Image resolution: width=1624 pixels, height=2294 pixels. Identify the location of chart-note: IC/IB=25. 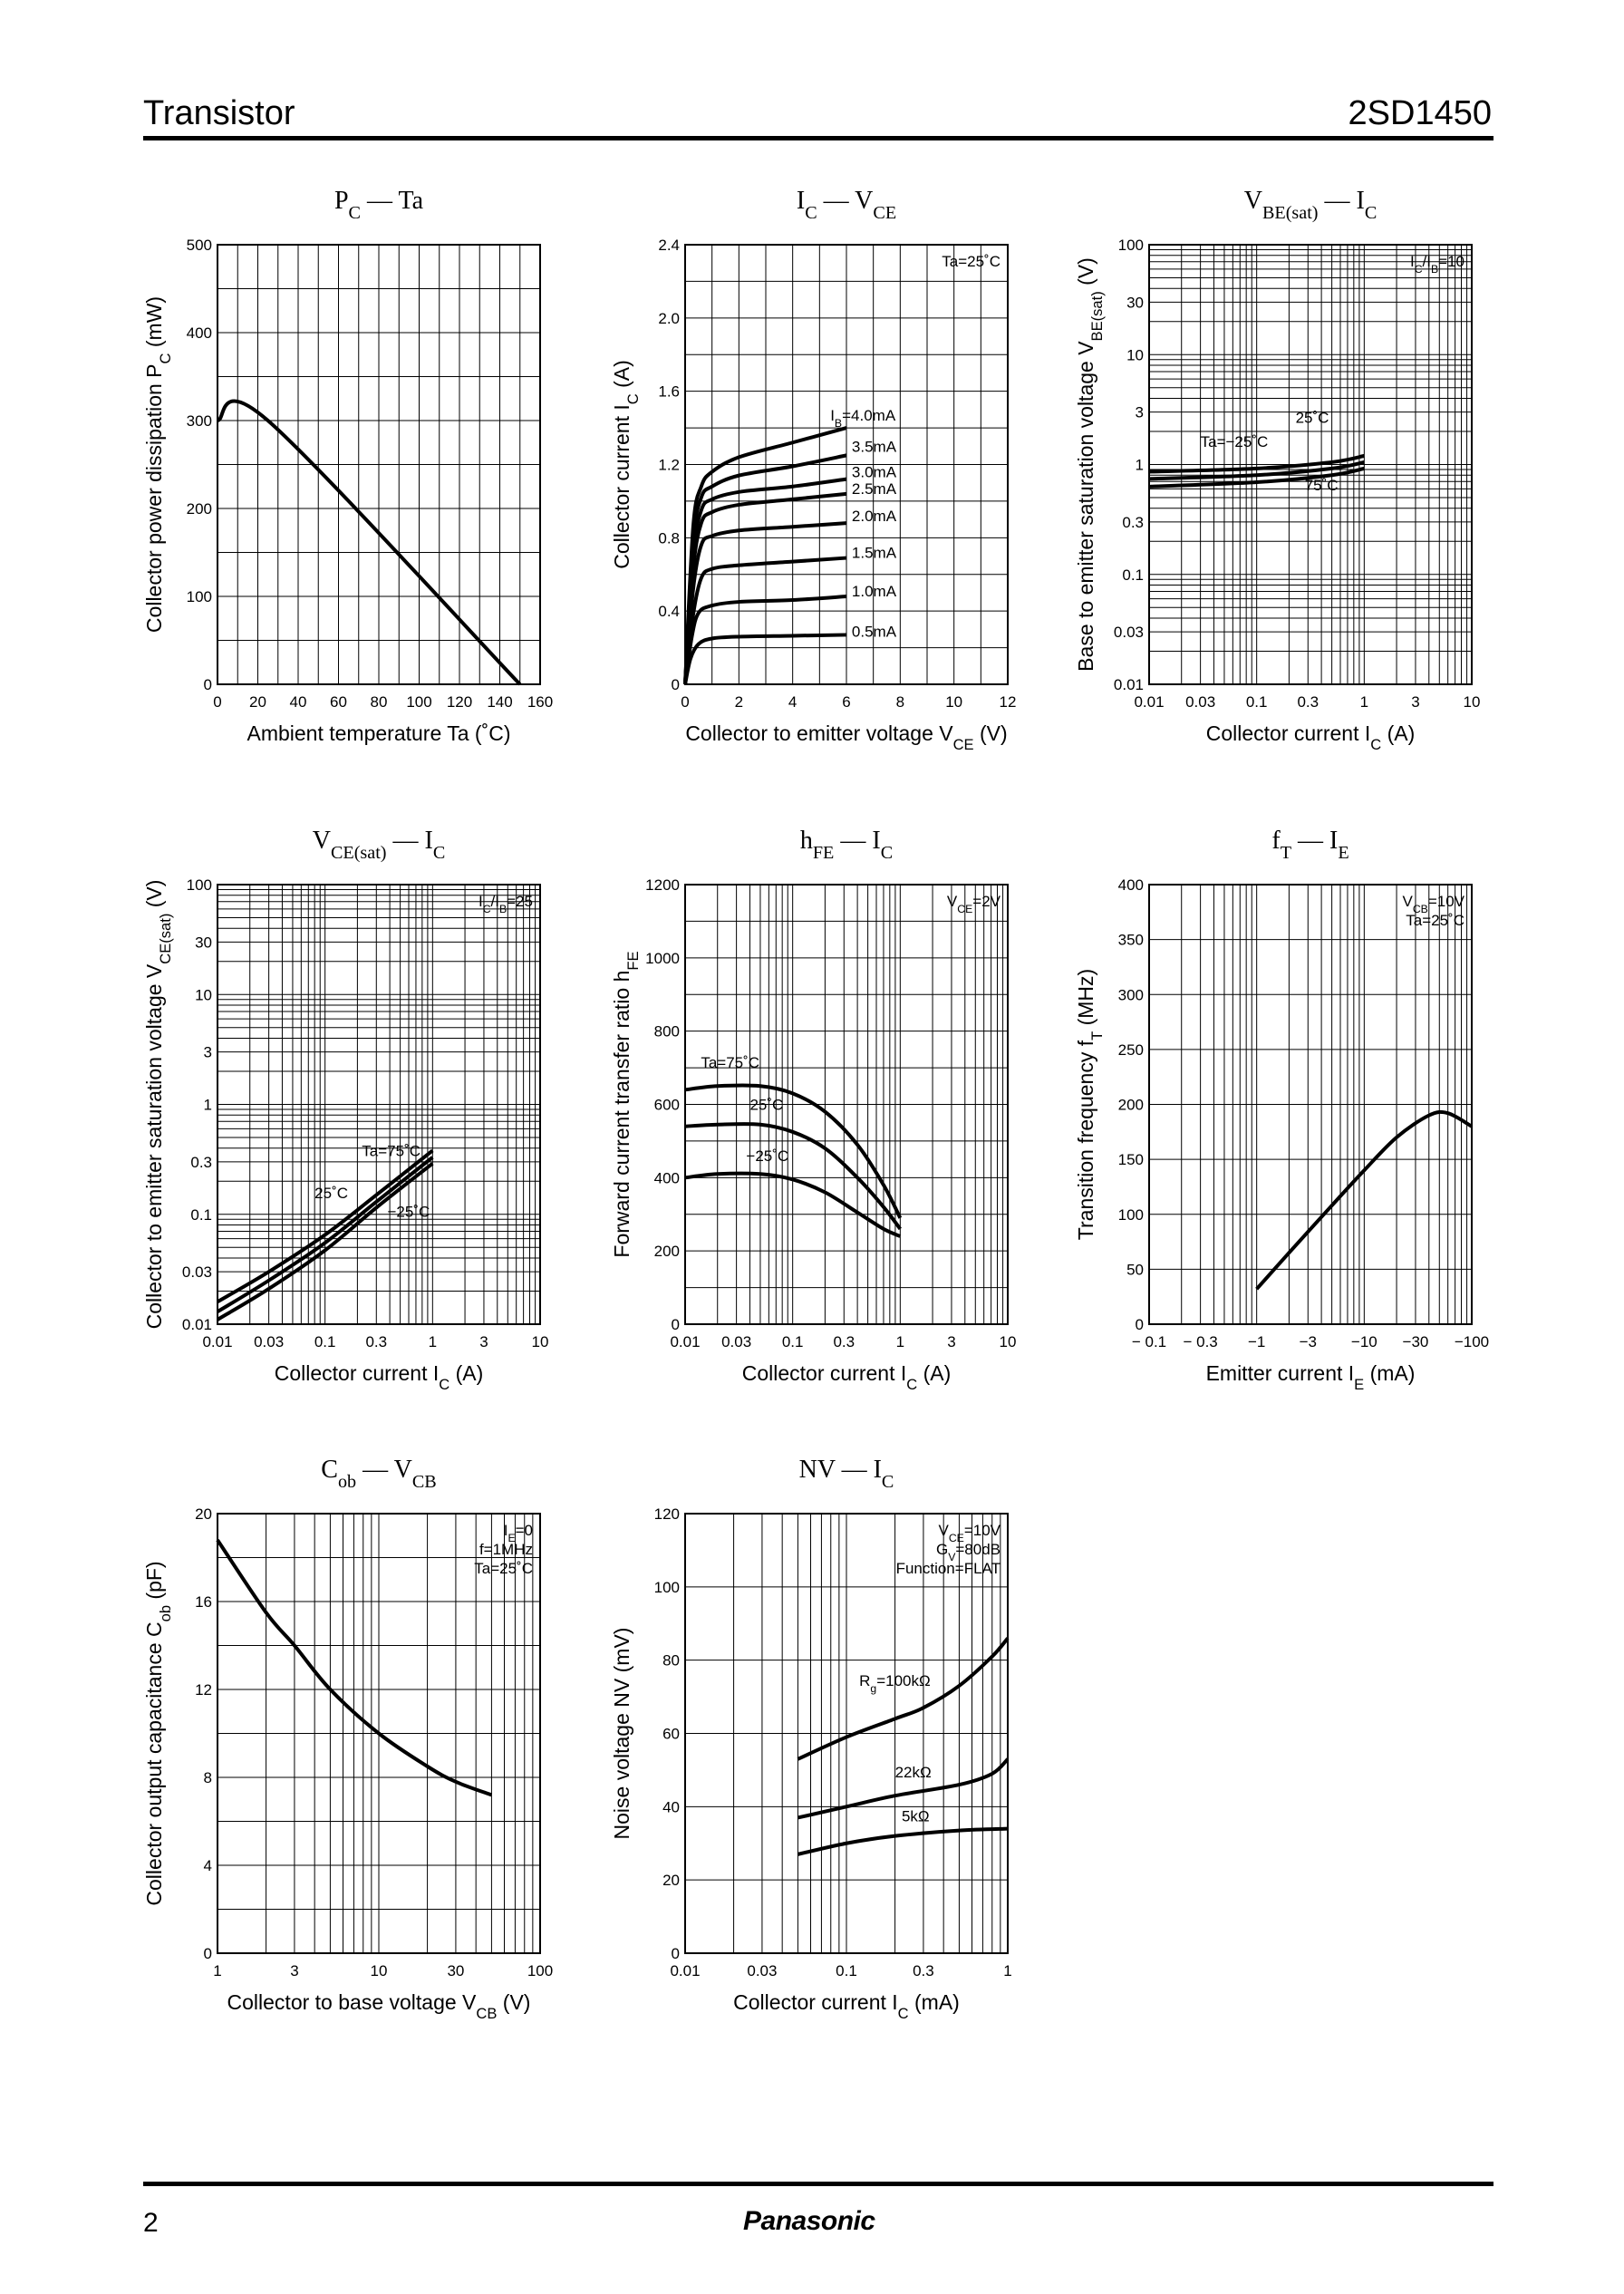
(505, 904).